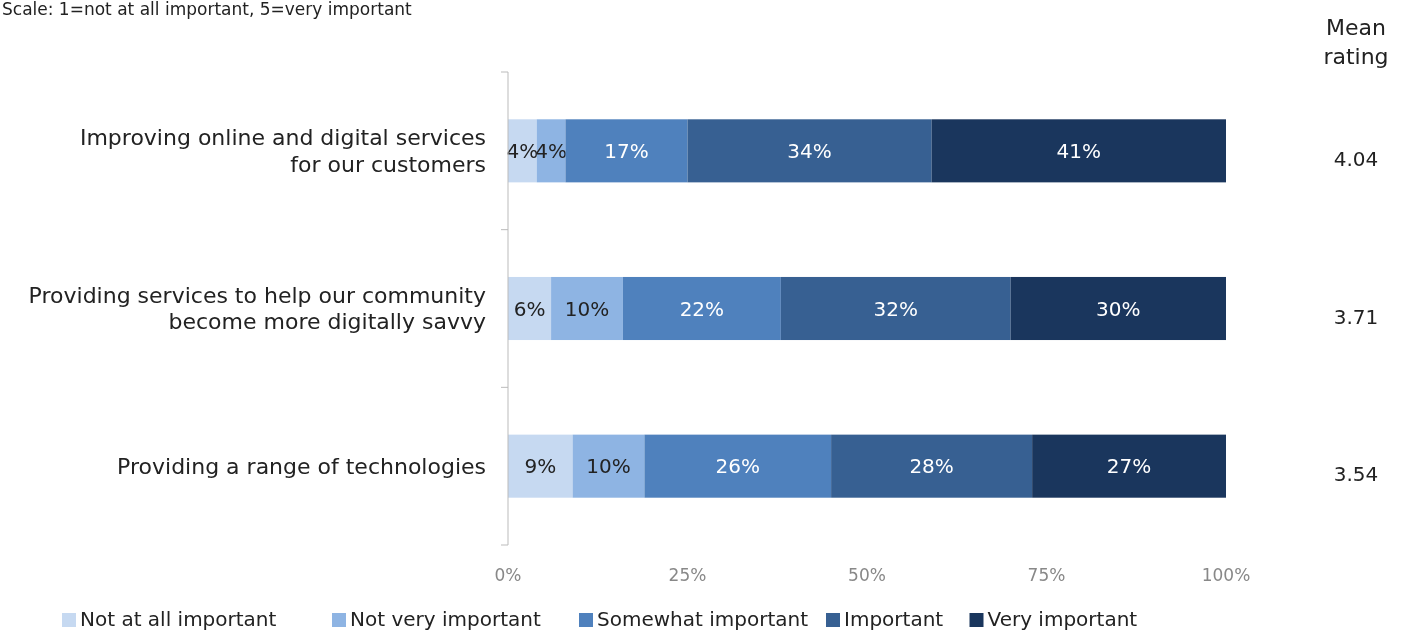 Image resolution: width=1405 pixels, height=637 pixels. I want to click on legend-label: Very important, so click(1062, 619).